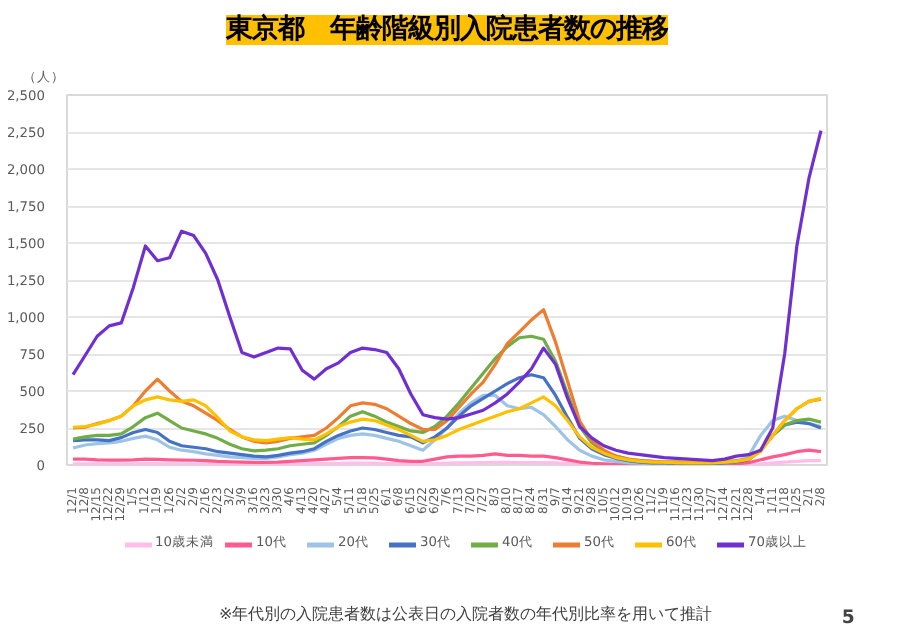 The image size is (924, 640). What do you see at coordinates (466, 614) in the screenshot?
I see `text: ※年代別の入院患者数は公表日の入院者数の年代別比率を用いて推計` at bounding box center [466, 614].